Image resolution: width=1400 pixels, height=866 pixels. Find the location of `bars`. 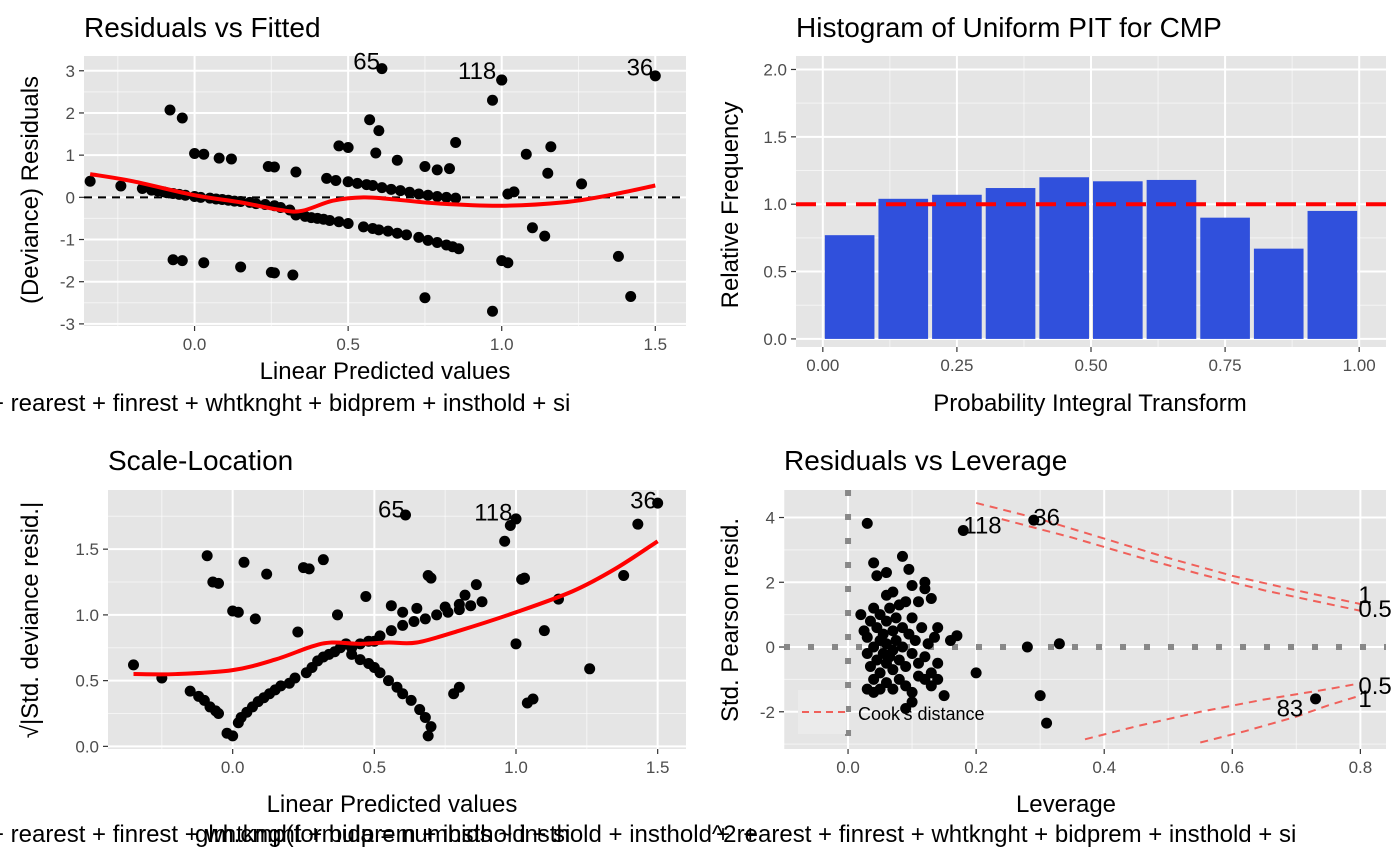

bars is located at coordinates (1091, 258).